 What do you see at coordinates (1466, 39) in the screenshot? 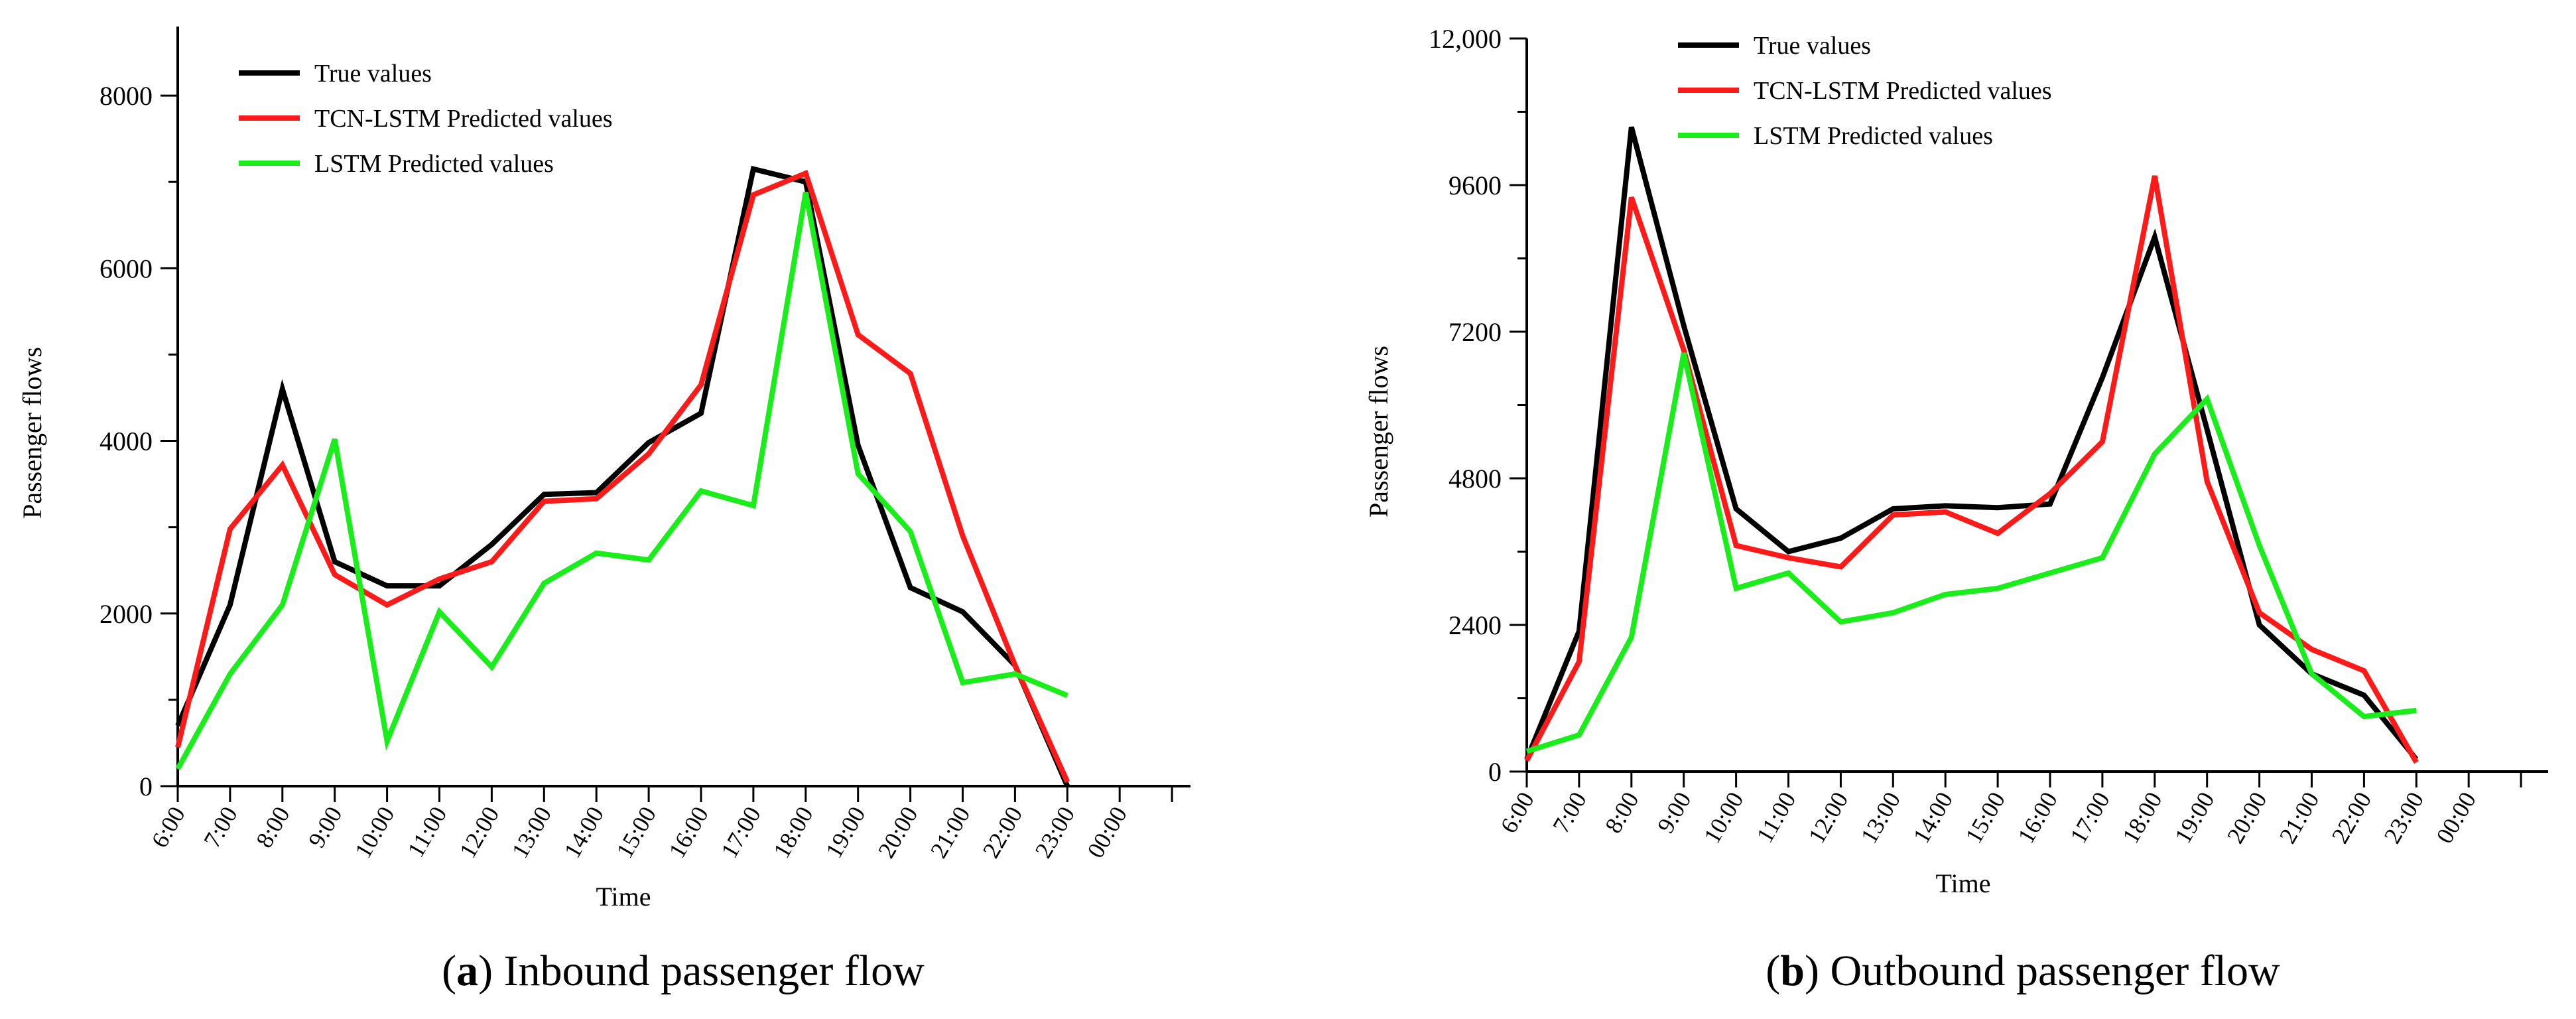
I see `y-tick-label: 12,000` at bounding box center [1466, 39].